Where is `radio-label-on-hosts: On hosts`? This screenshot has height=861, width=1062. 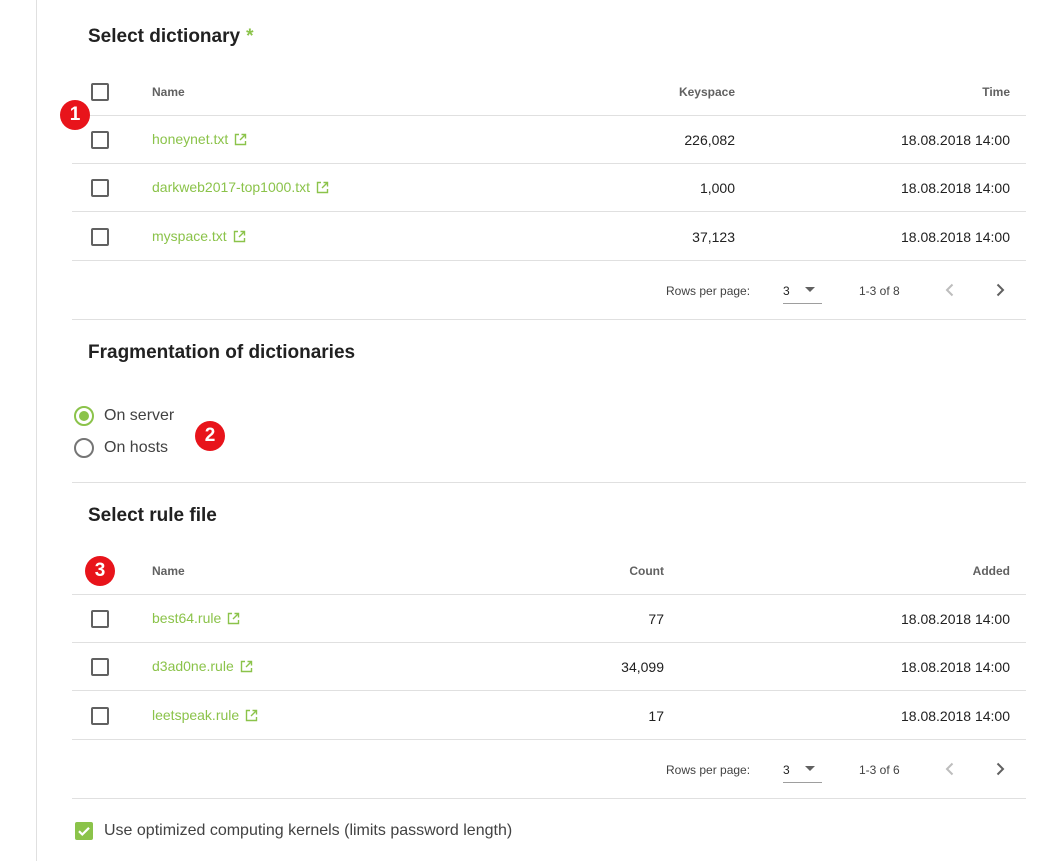 radio-label-on-hosts: On hosts is located at coordinates (136, 447).